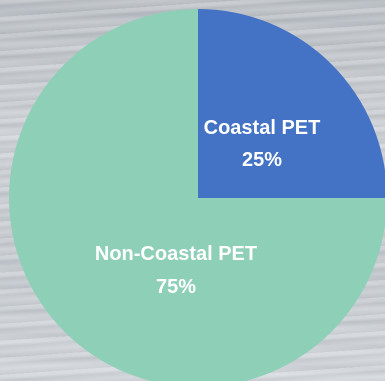 The width and height of the screenshot is (385, 381). I want to click on slice-value-1: 25%, so click(262, 160).